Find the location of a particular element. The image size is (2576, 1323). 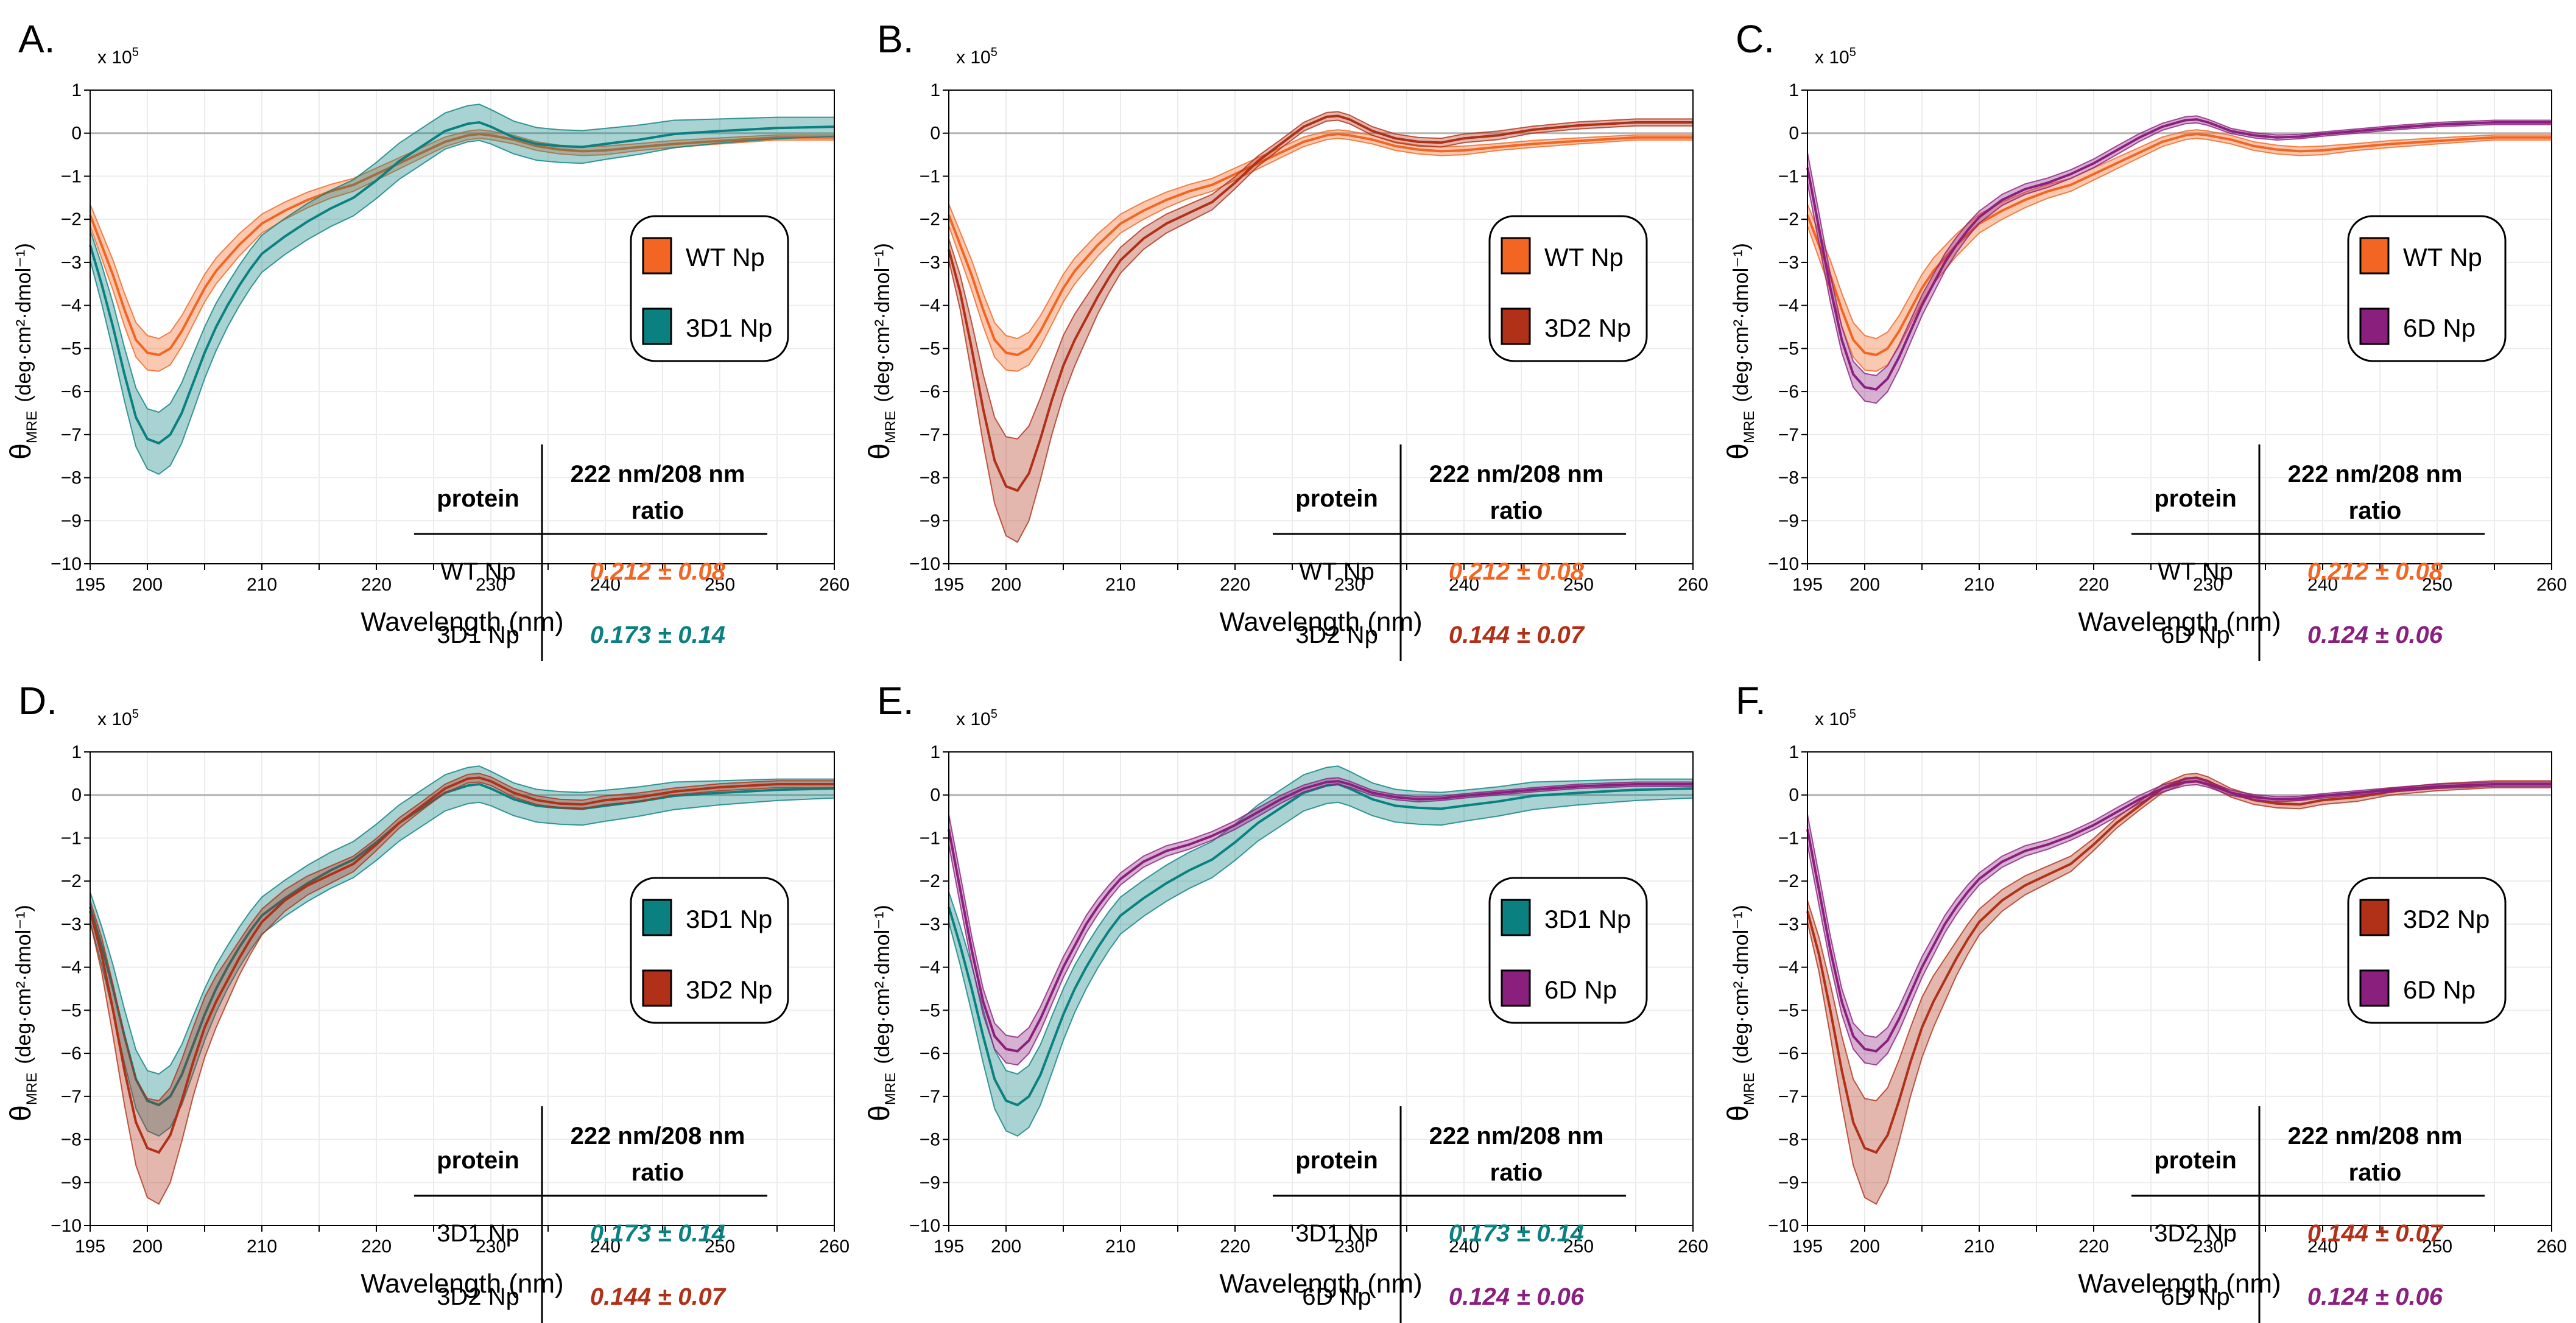

y-tick-label: −10 is located at coordinates (1783, 564).